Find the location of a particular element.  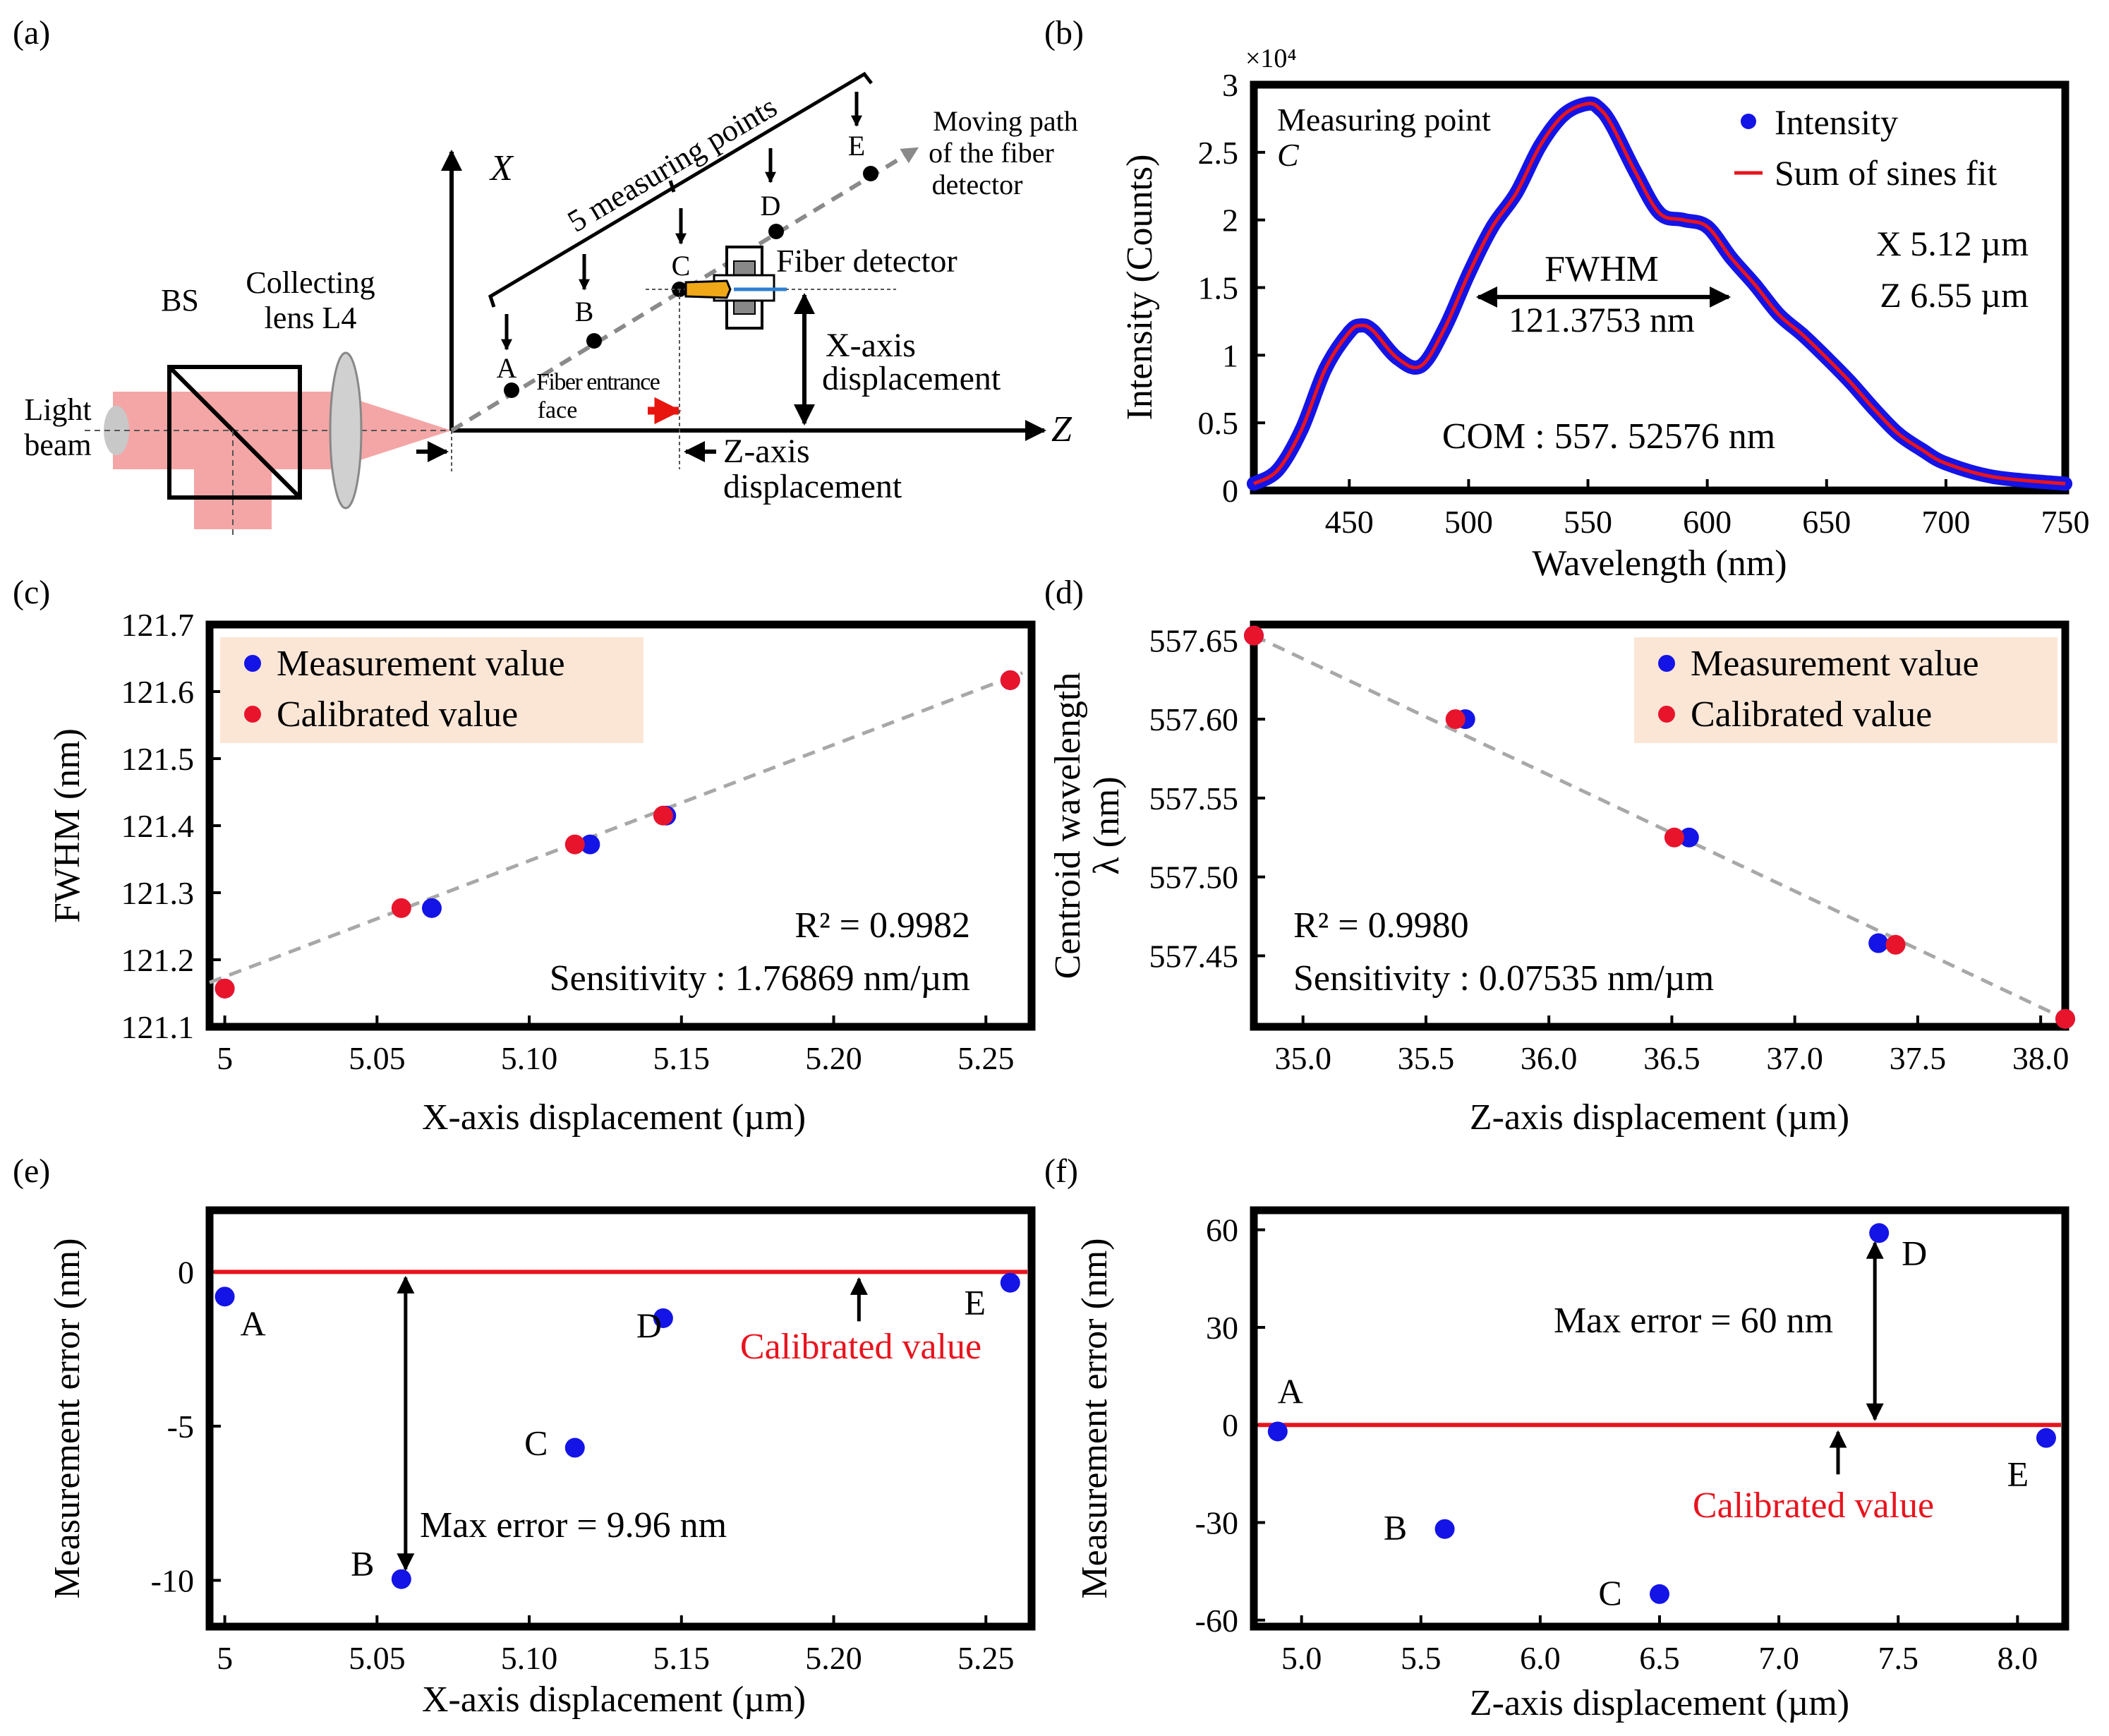

x-tick-label: 38.0 is located at coordinates (2041, 1058).